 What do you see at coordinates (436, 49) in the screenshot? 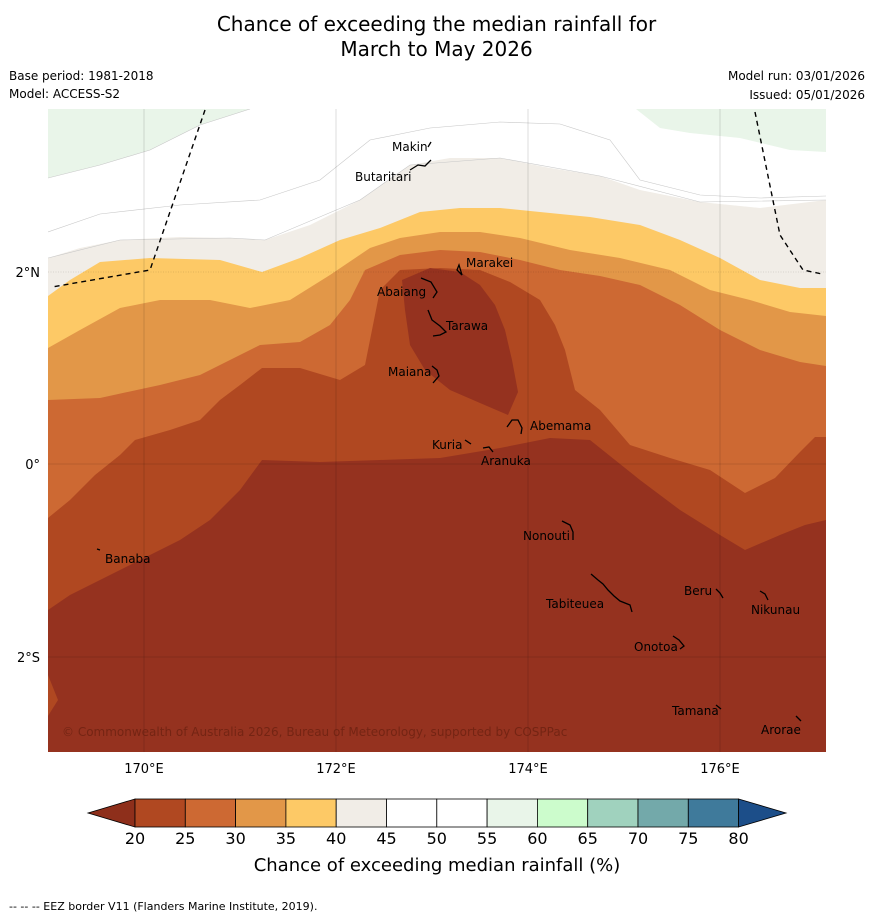
I see `map-title-line2: March to May 2026` at bounding box center [436, 49].